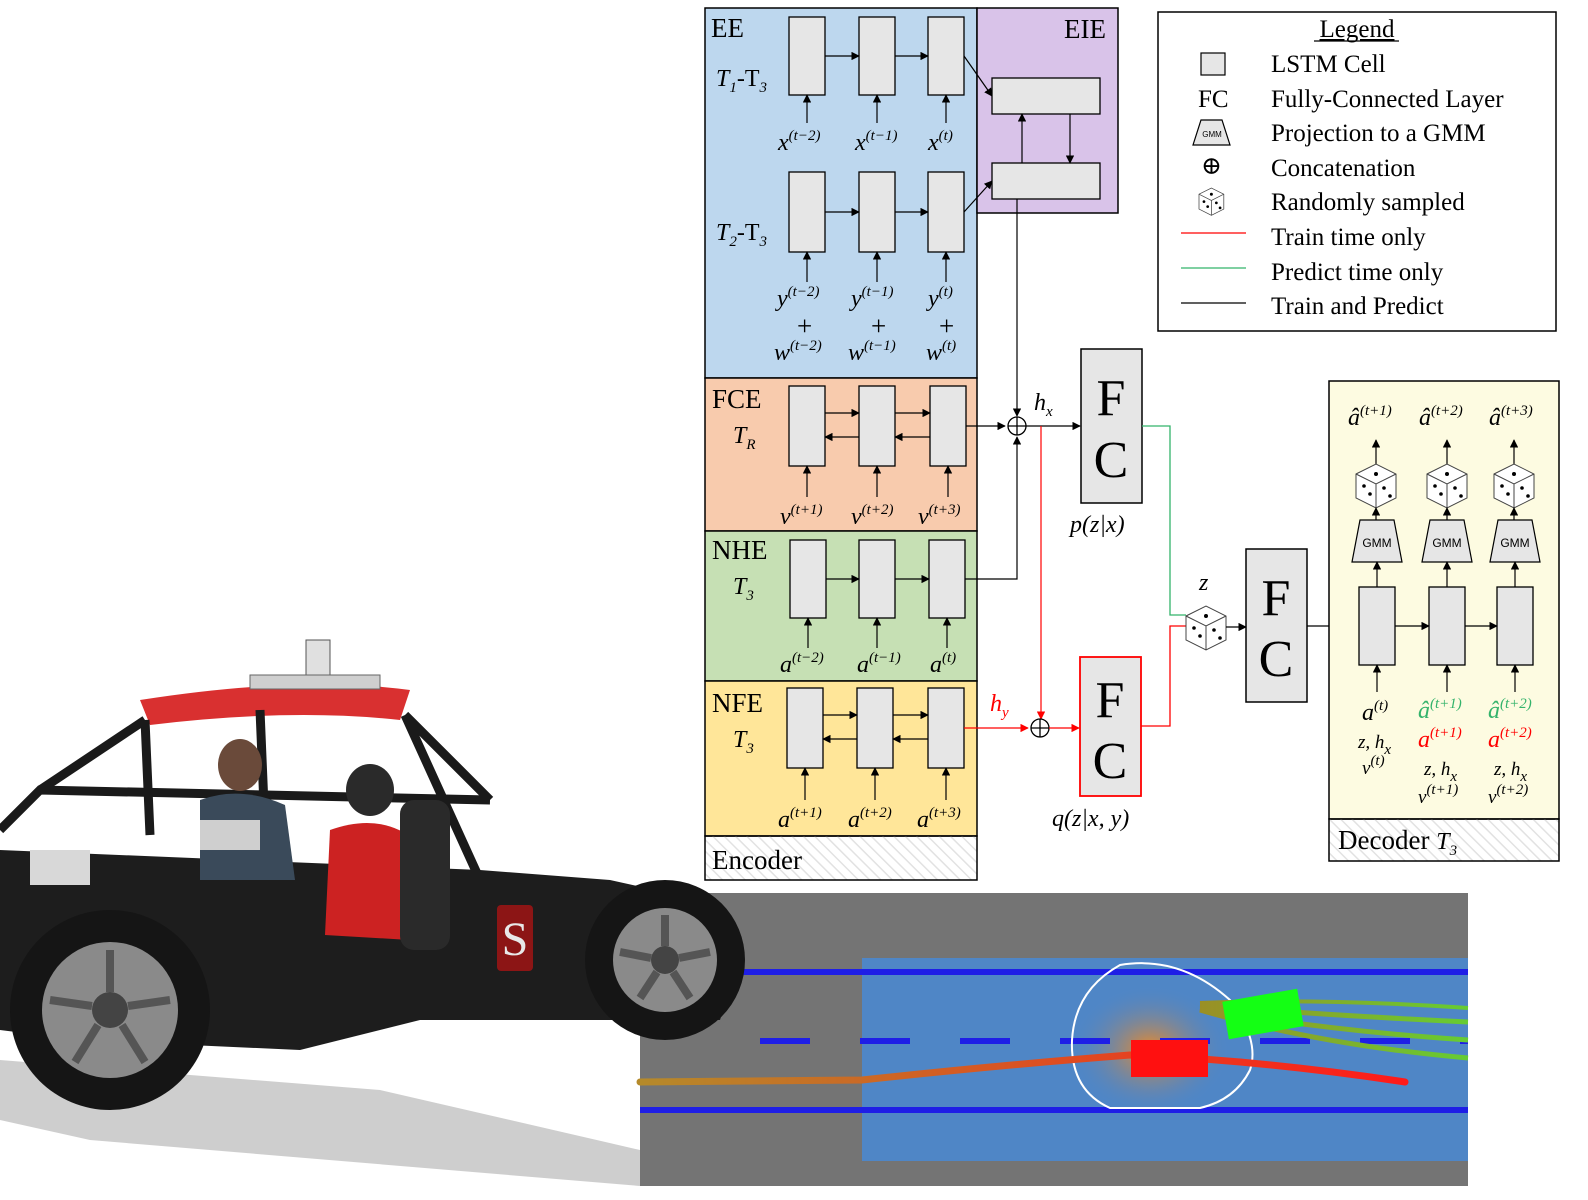 Image resolution: width=1588 pixels, height=1200 pixels. Describe the element at coordinates (1357, 272) in the screenshot. I see `legend-item-predict: Predict time only` at that location.